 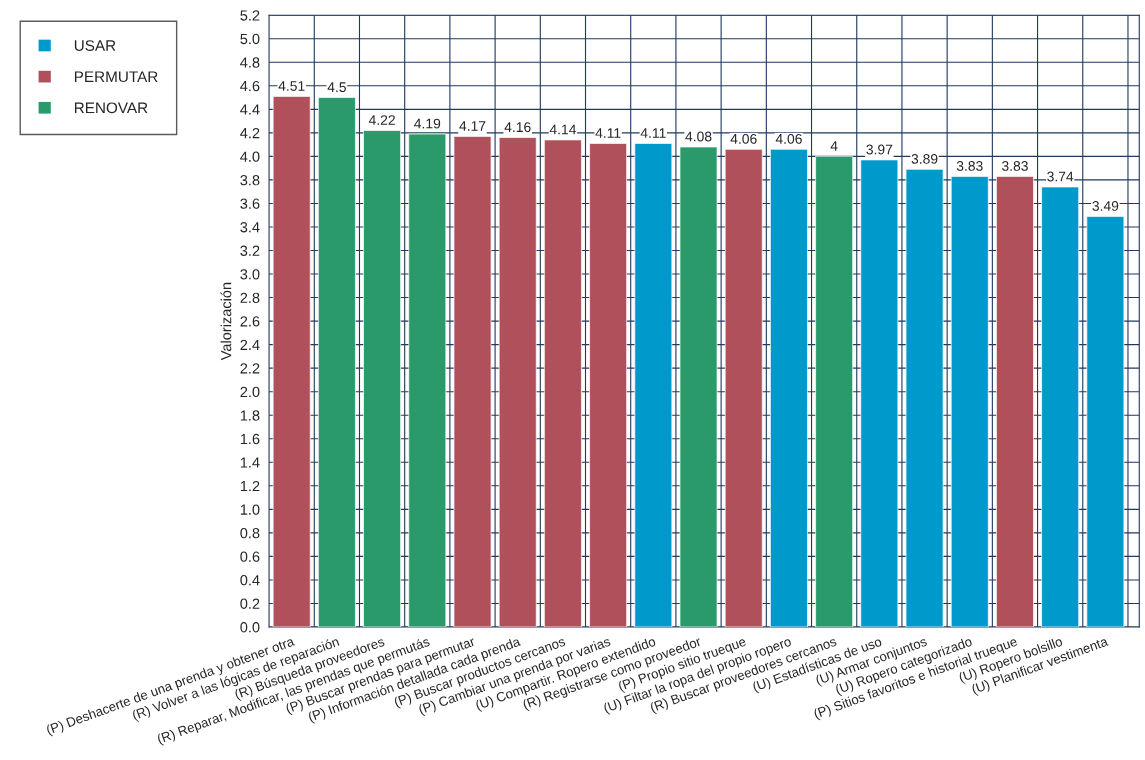 What do you see at coordinates (111, 108) in the screenshot?
I see `legend-label: RENOVAR` at bounding box center [111, 108].